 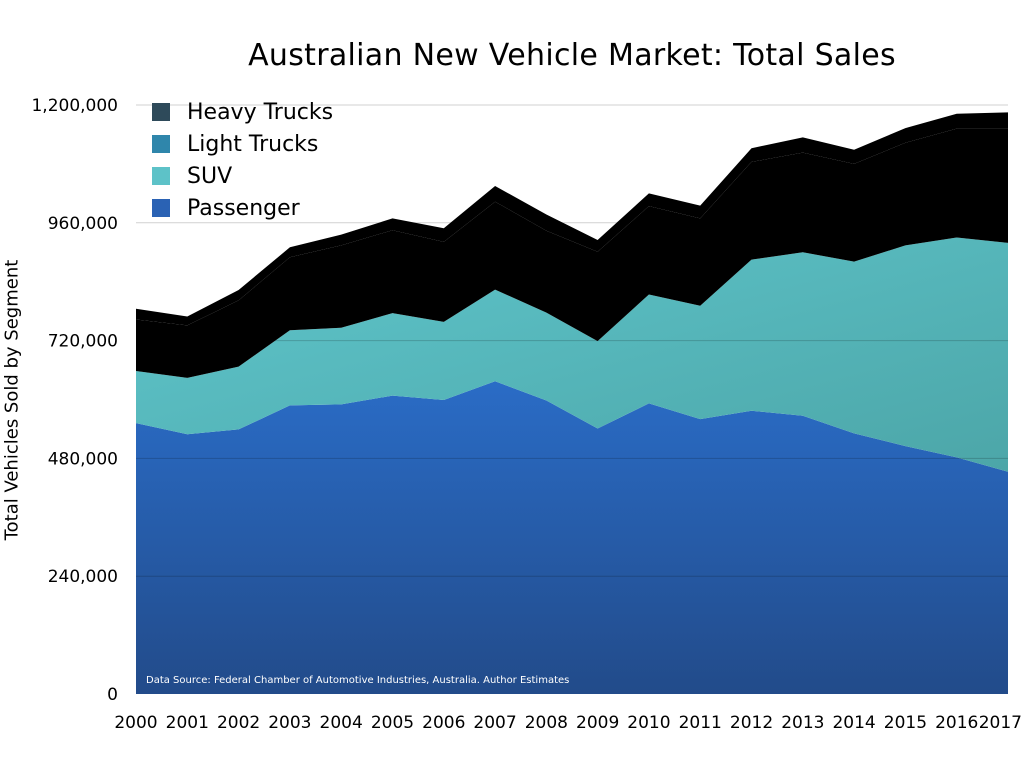 What do you see at coordinates (1000, 723) in the screenshot?
I see `x-tick-label: 2017` at bounding box center [1000, 723].